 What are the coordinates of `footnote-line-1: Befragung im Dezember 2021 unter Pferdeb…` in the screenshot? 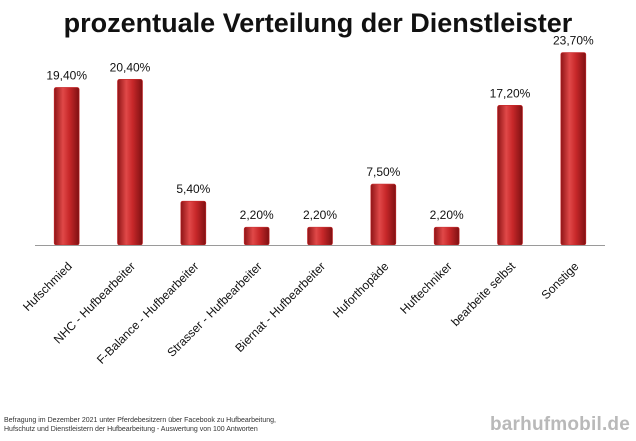 It's located at (140, 420).